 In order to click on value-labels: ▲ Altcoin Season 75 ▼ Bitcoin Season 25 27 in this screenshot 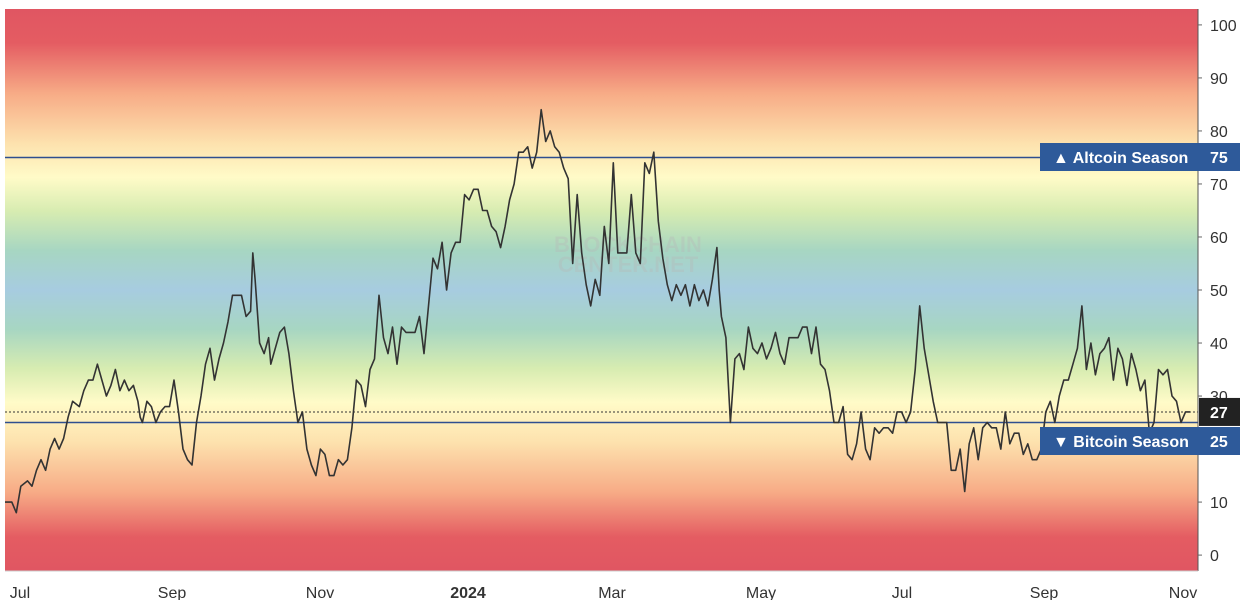, I will do `click(1140, 299)`.